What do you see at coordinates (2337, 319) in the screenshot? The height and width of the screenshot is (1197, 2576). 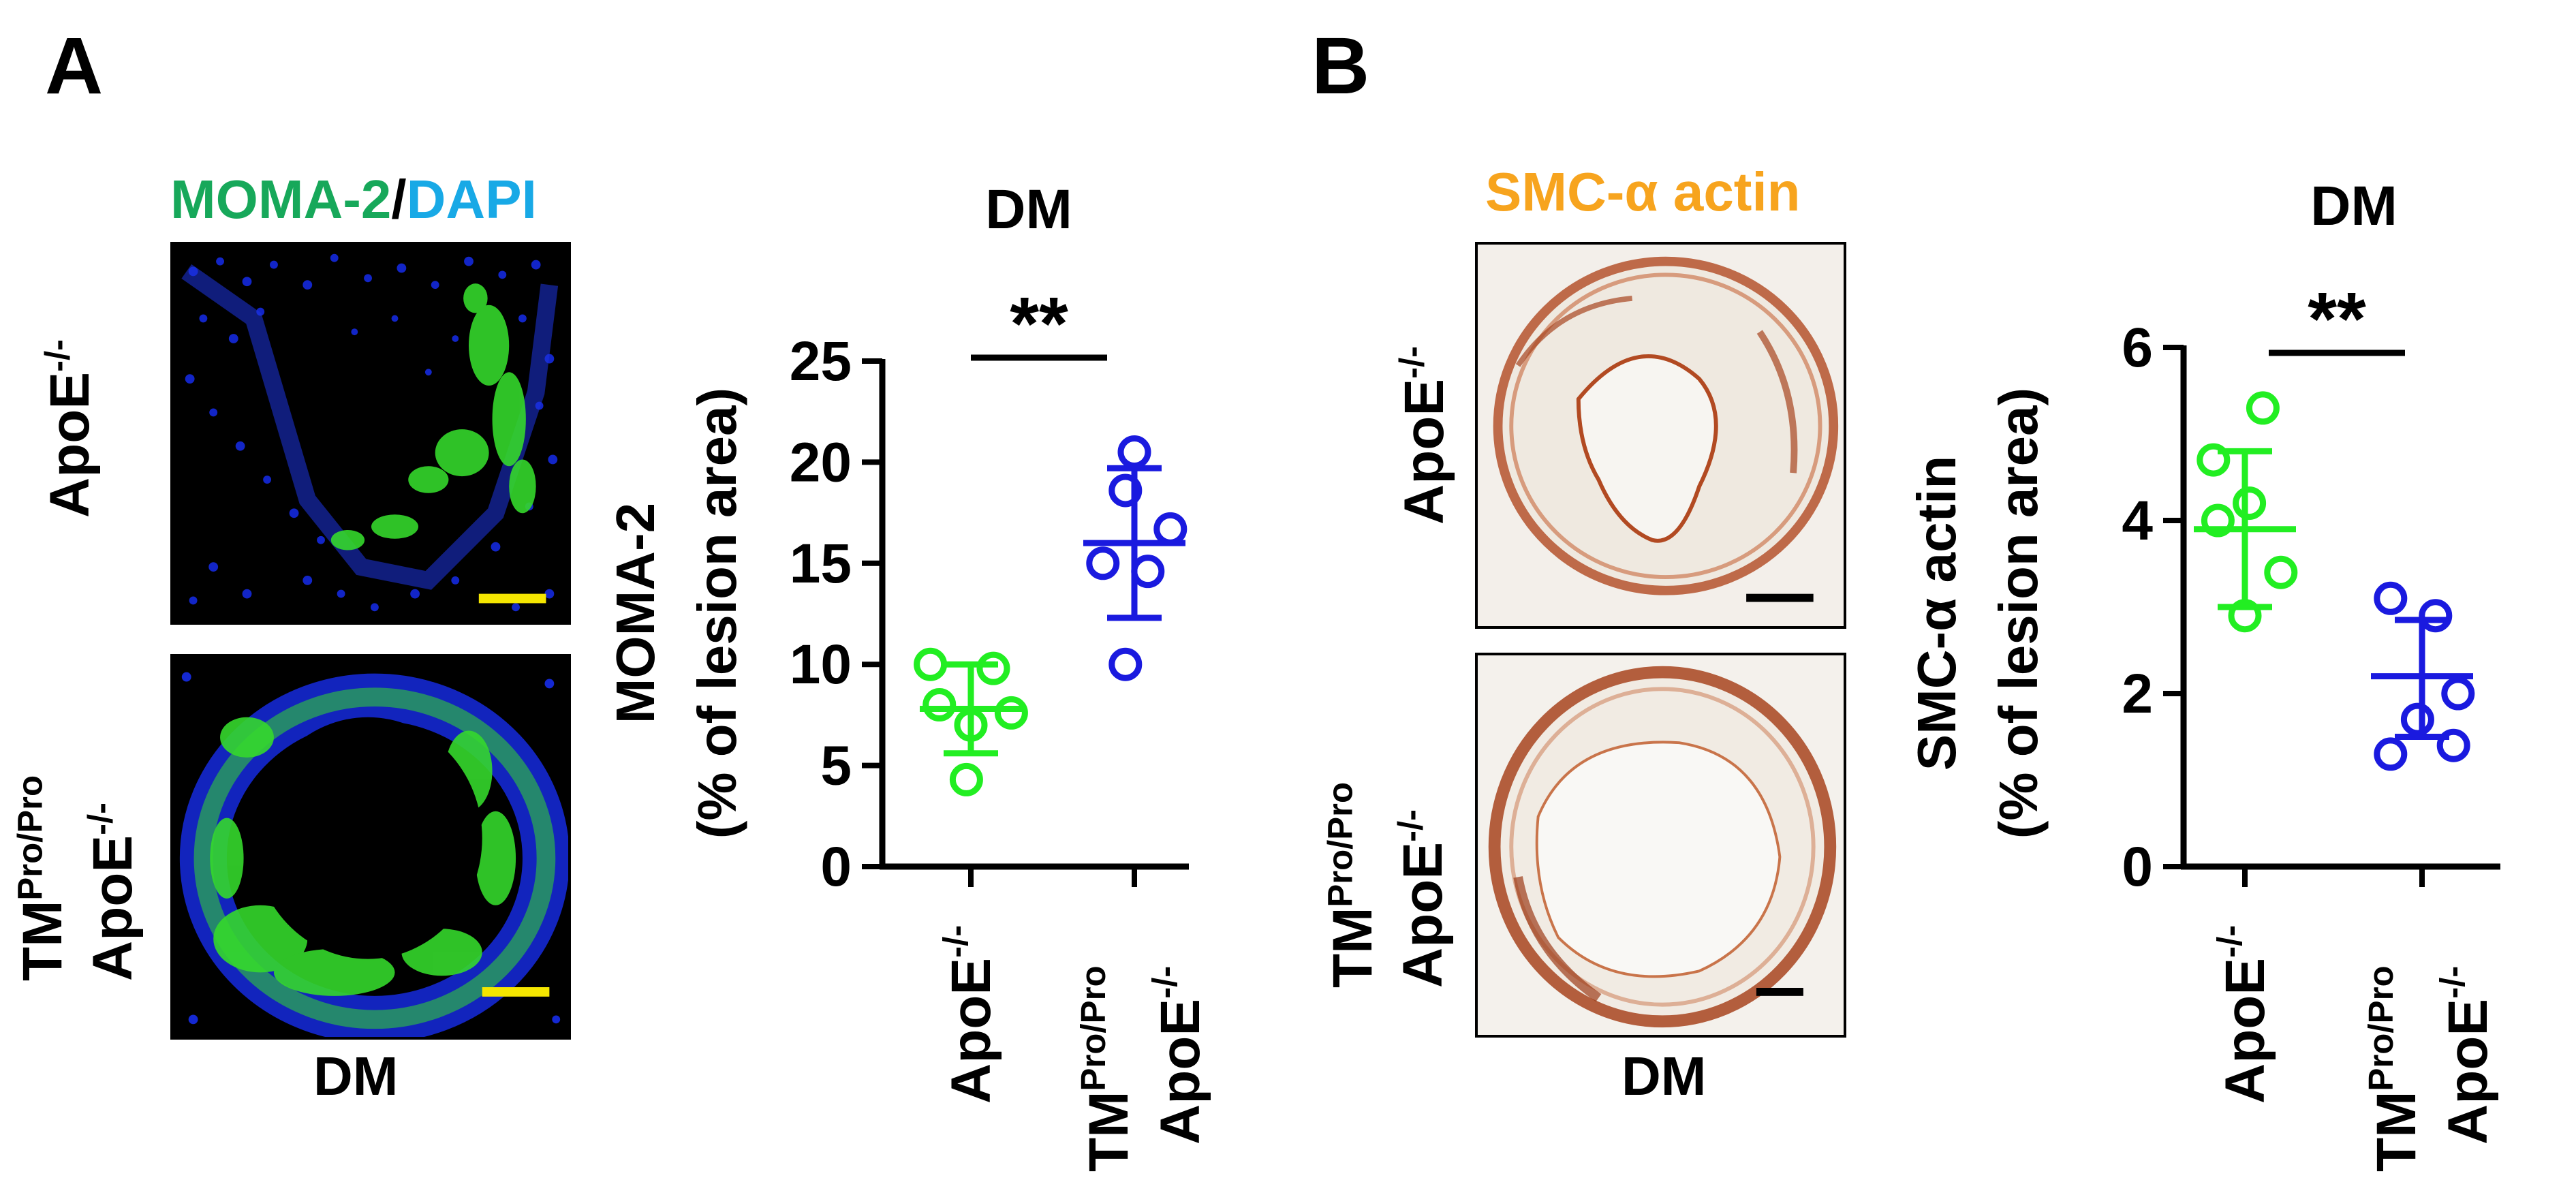 I see `chart2-significance-stars: **` at bounding box center [2337, 319].